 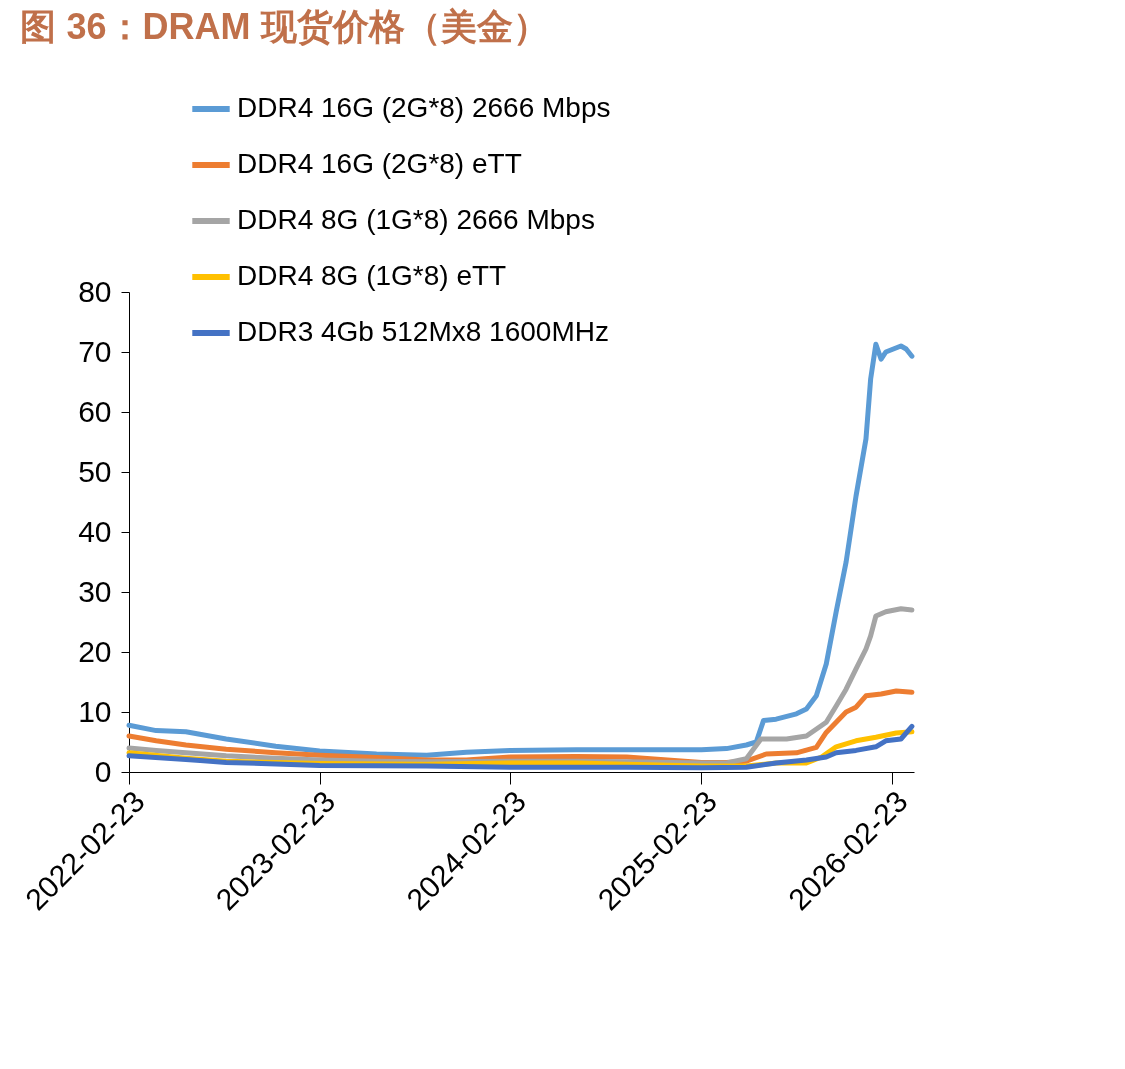 I want to click on legend-label: DDR4 8G (1G*8) 2666 Mbps, so click(x=416, y=219).